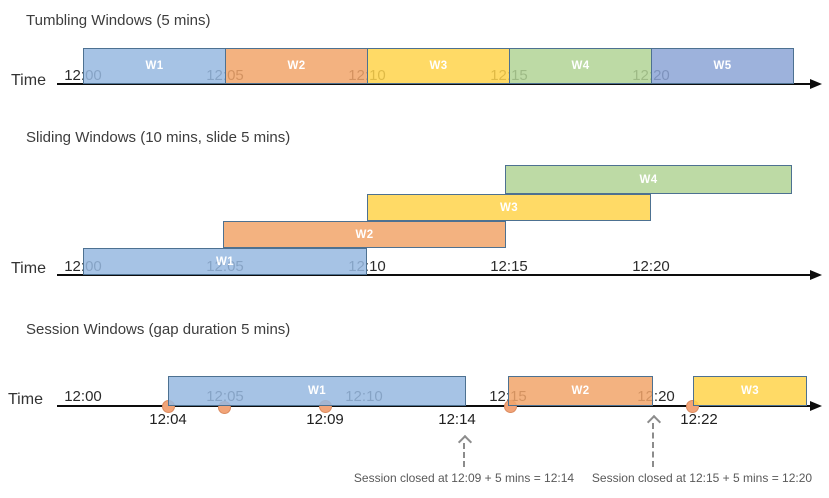  Describe the element at coordinates (168, 419) in the screenshot. I see `event-label-1204: 12:04` at that location.